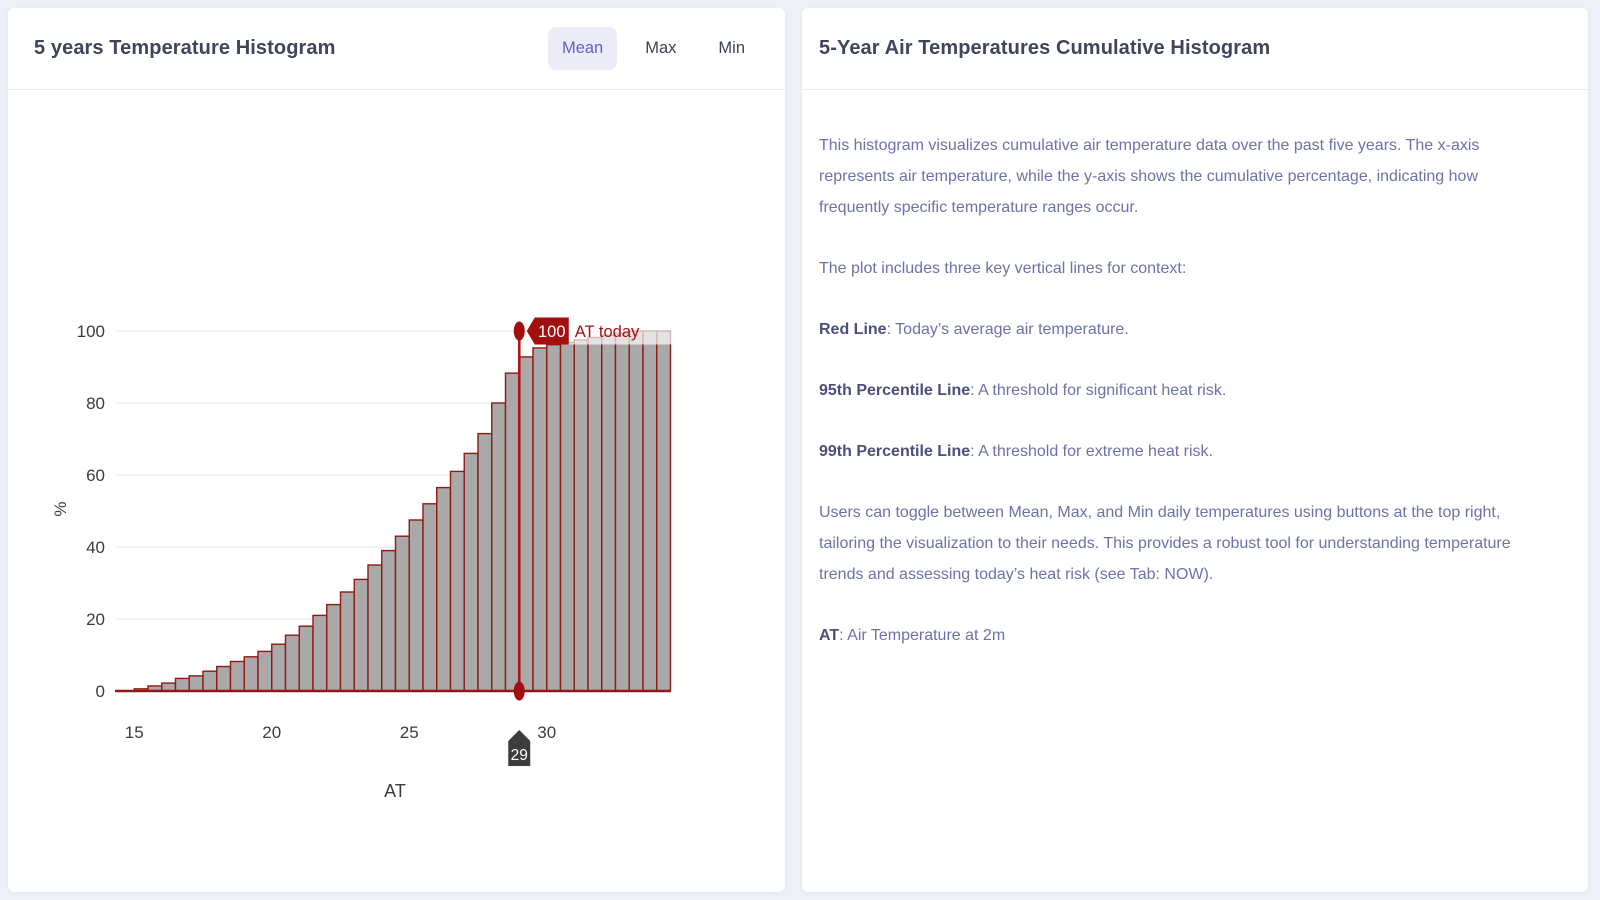 This screenshot has height=900, width=1600. Describe the element at coordinates (607, 332) in the screenshot. I see `at-today-annotation-text: AT today` at that location.